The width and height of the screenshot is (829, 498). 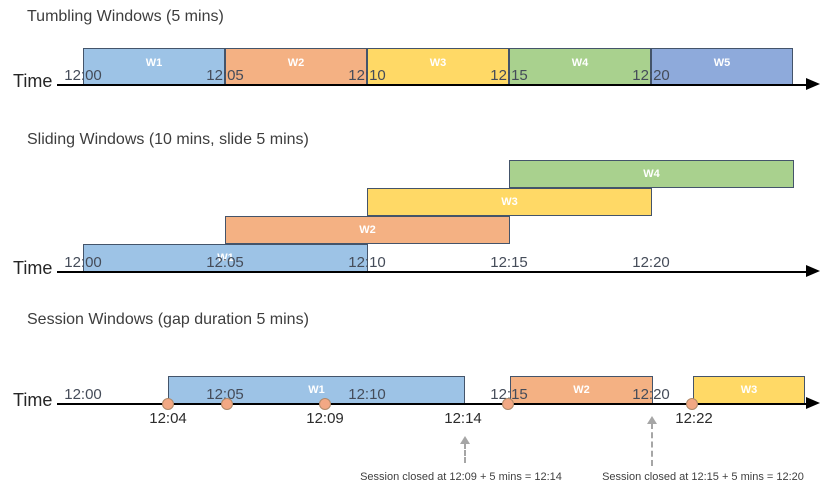 What do you see at coordinates (580, 63) in the screenshot?
I see `window-label-tumbling-w4: W4` at bounding box center [580, 63].